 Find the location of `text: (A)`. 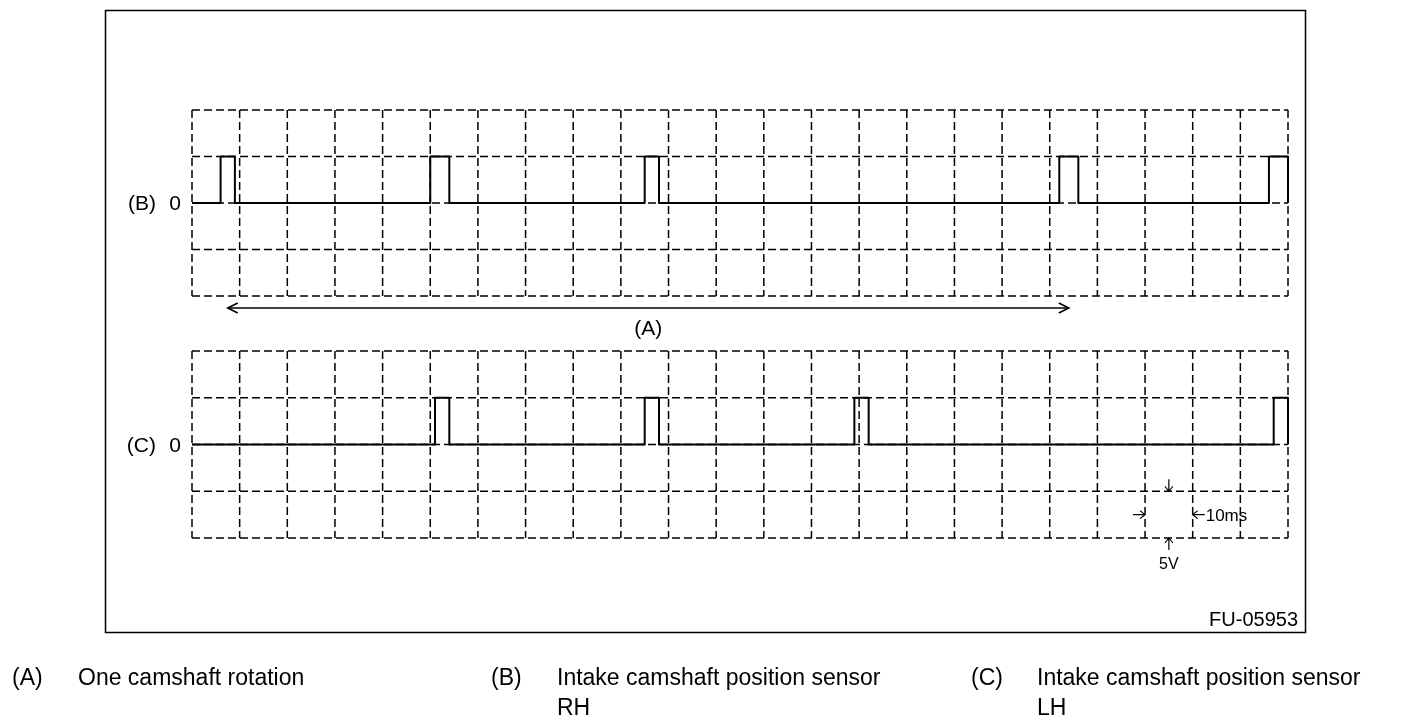

text: (A) is located at coordinates (648, 327).